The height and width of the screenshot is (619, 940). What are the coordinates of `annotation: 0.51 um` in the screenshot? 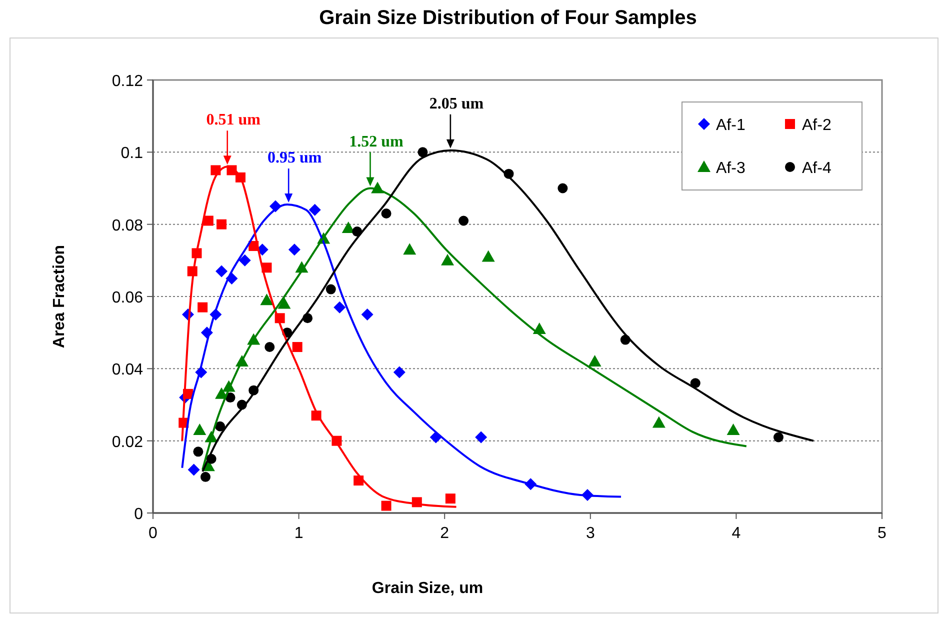 It's located at (234, 120).